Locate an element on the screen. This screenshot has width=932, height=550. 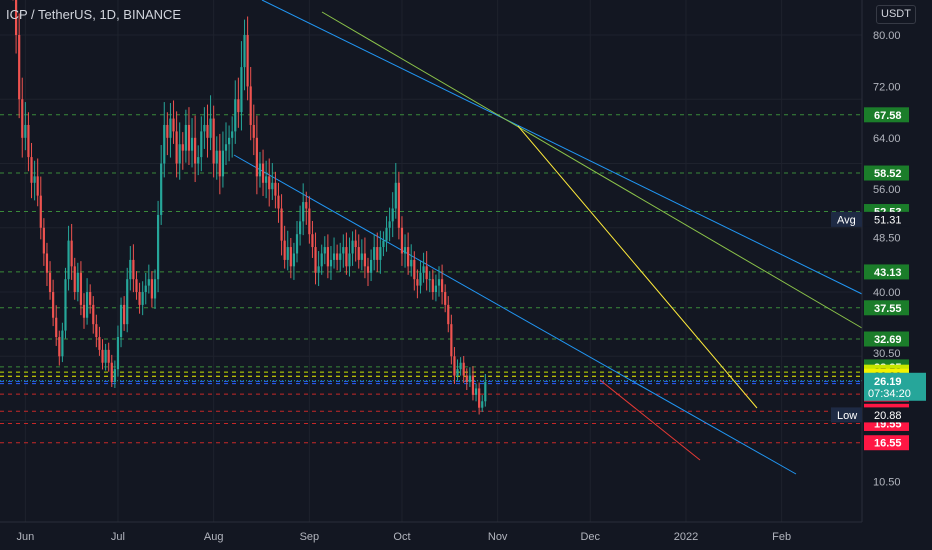
countdown-label: 07:34:20 is located at coordinates (889, 394).